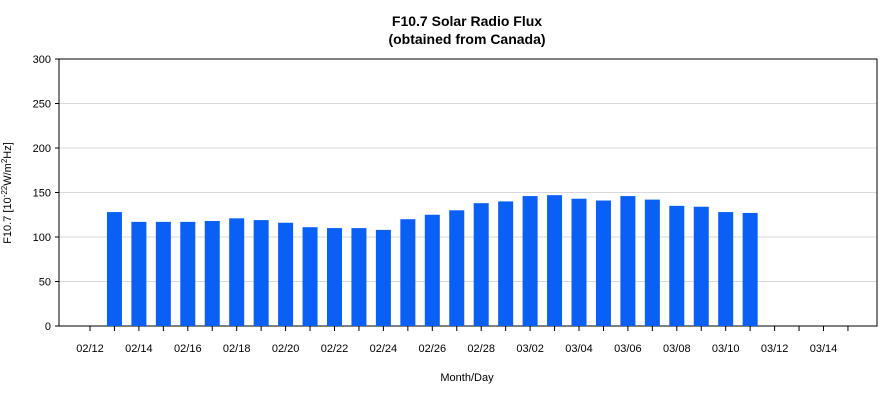  What do you see at coordinates (42, 60) in the screenshot?
I see `y-tick-label: 300` at bounding box center [42, 60].